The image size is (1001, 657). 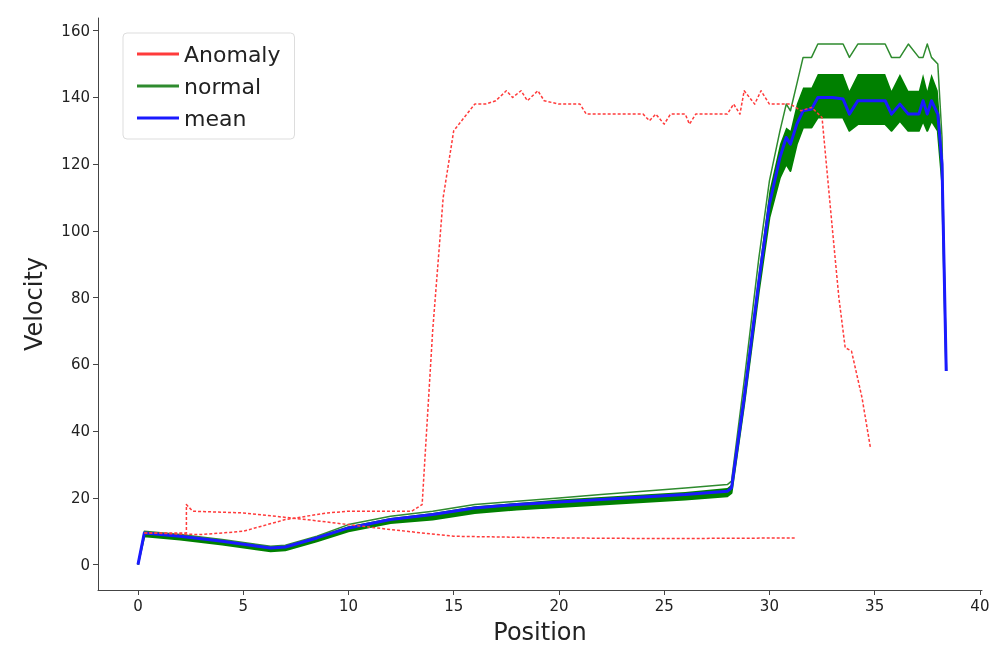 What do you see at coordinates (75, 164) in the screenshot?
I see `y-tick-label: 120` at bounding box center [75, 164].